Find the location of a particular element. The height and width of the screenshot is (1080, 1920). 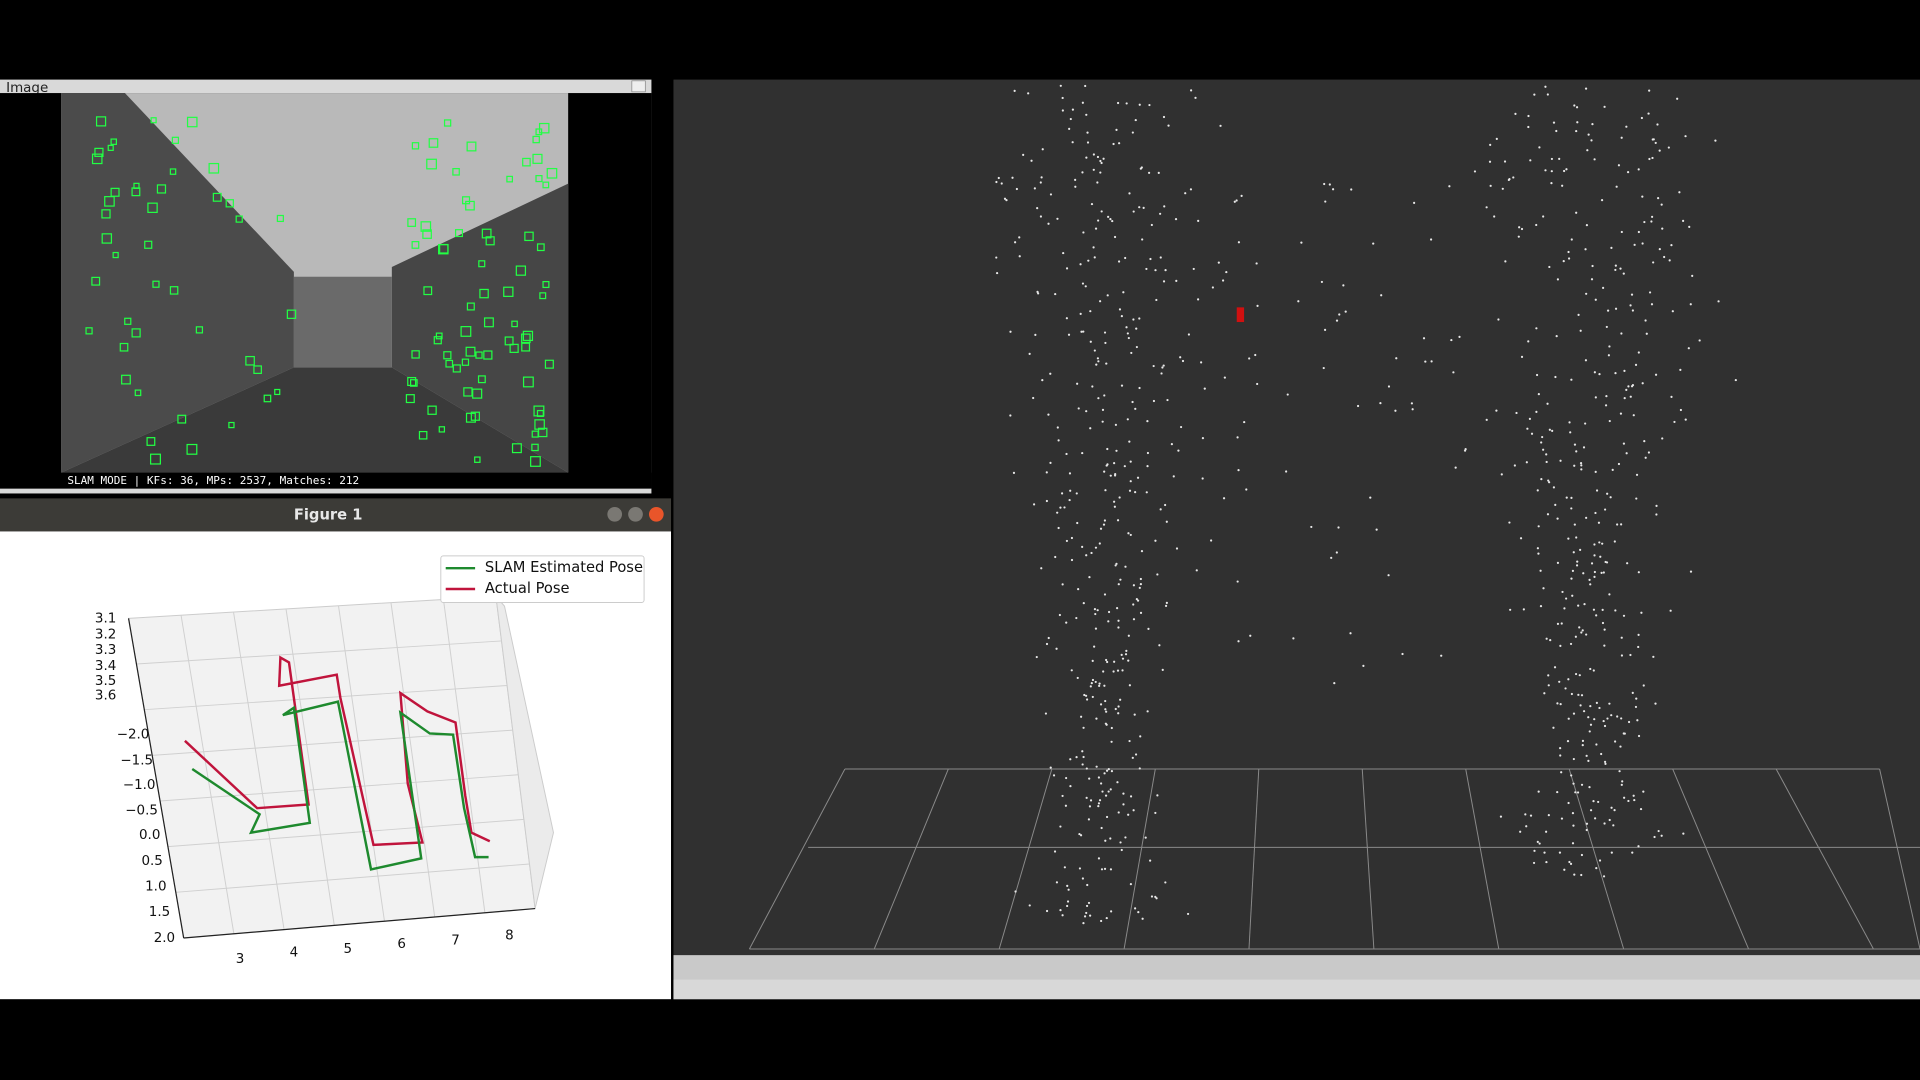

minimize-button is located at coordinates (615, 514).